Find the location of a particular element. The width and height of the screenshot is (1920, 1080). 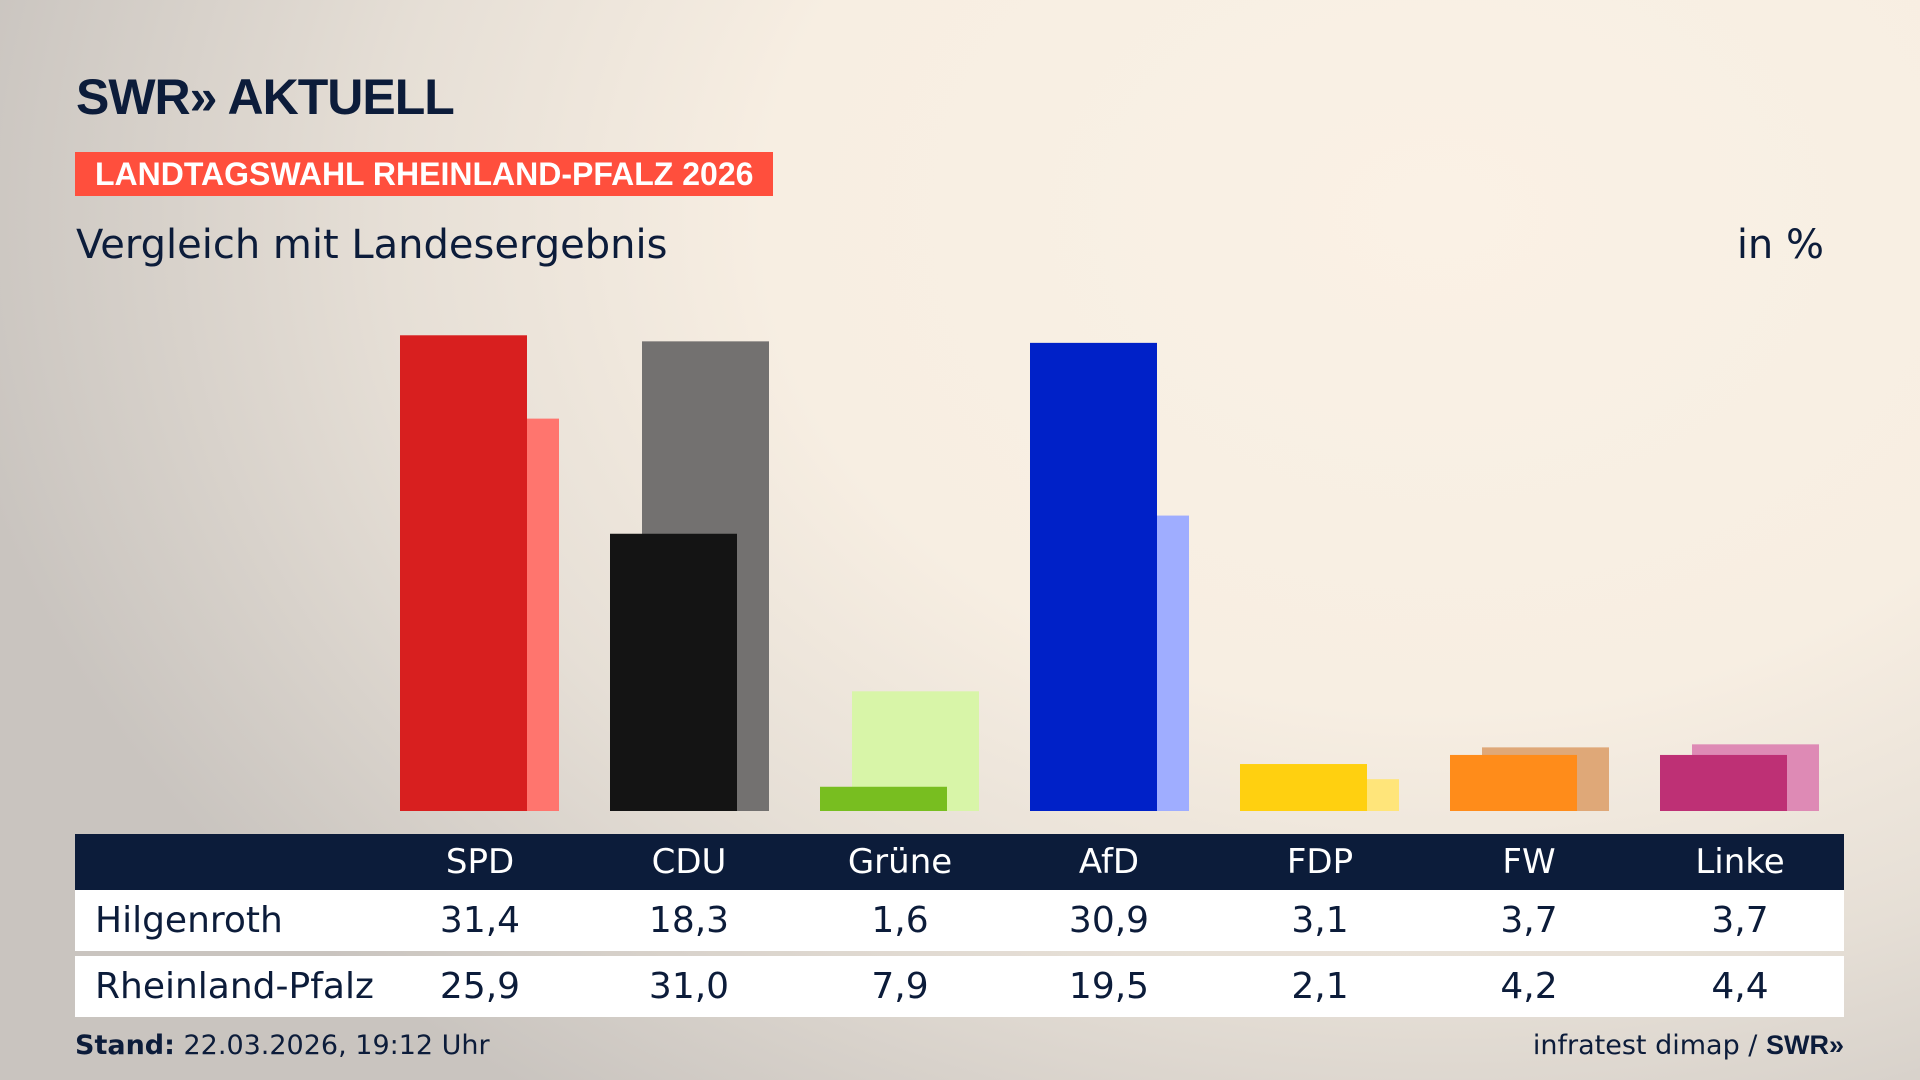

bar-ortsergebnis-spd is located at coordinates (463, 573).